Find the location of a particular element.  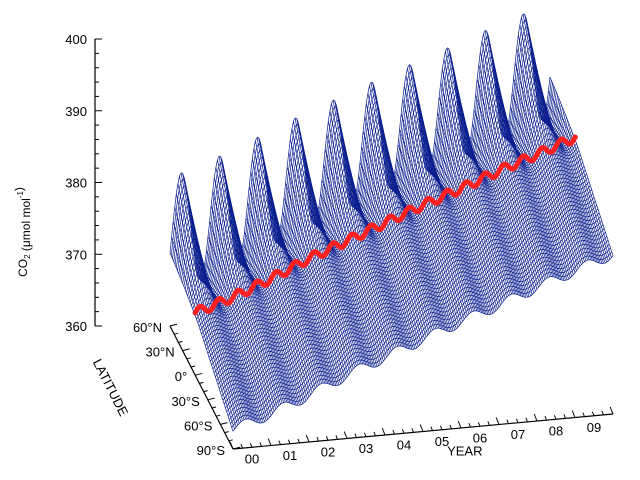

year-tick-label: 07 is located at coordinates (518, 434).